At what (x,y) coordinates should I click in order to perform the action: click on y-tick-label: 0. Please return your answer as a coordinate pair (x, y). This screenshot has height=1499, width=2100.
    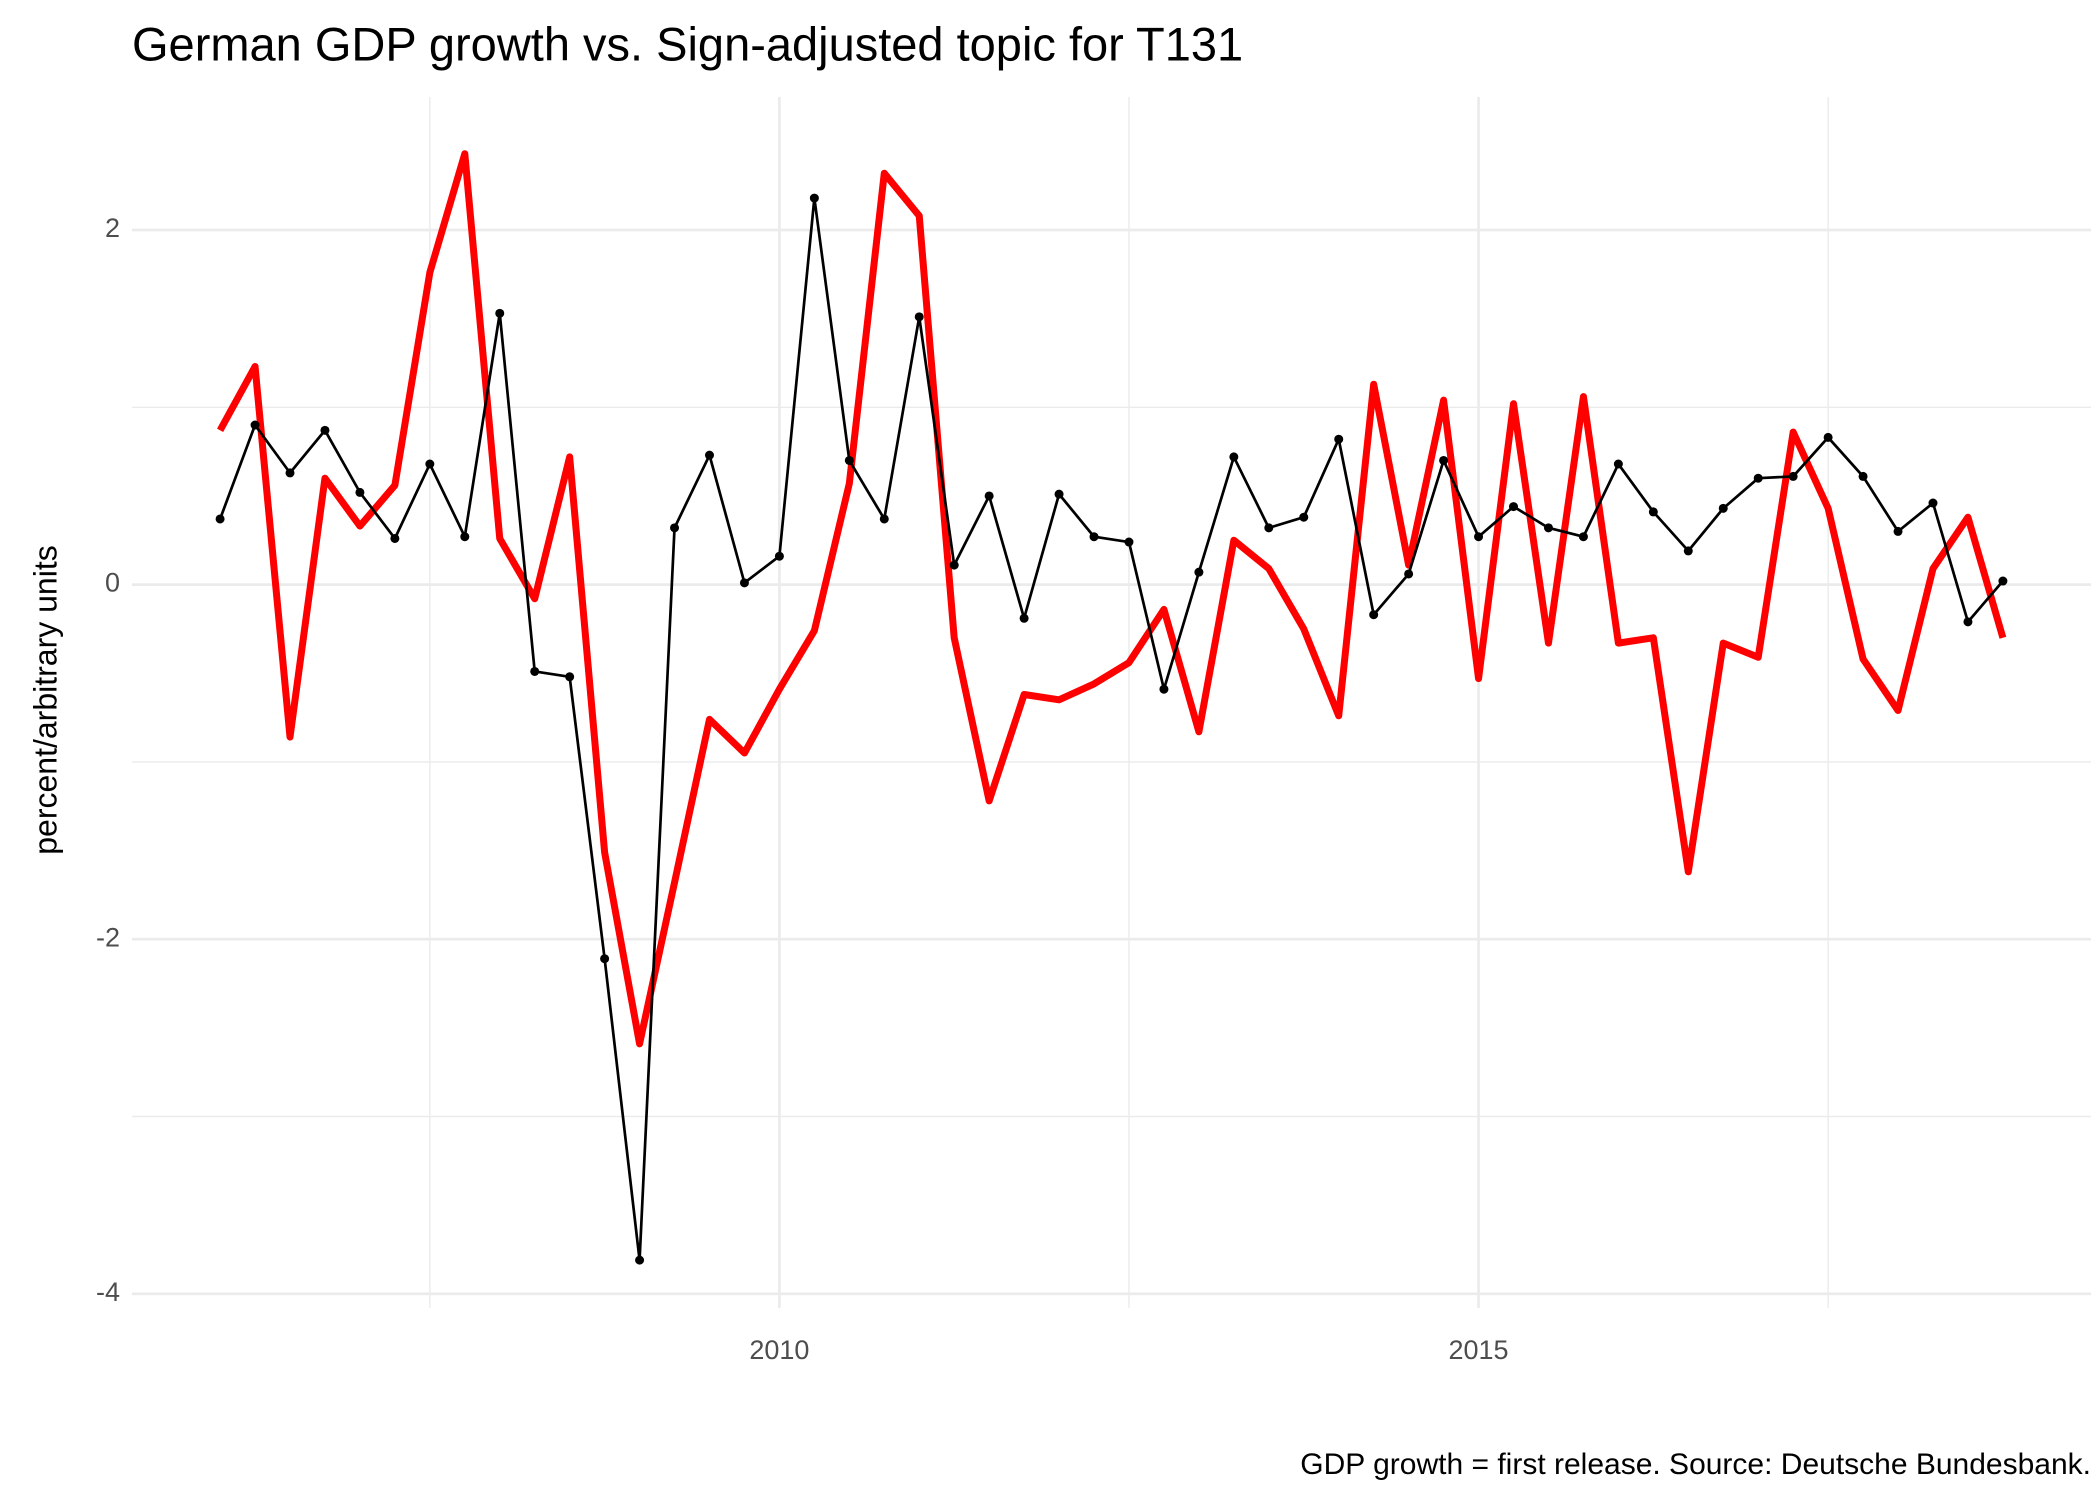
    Looking at the image, I should click on (112, 583).